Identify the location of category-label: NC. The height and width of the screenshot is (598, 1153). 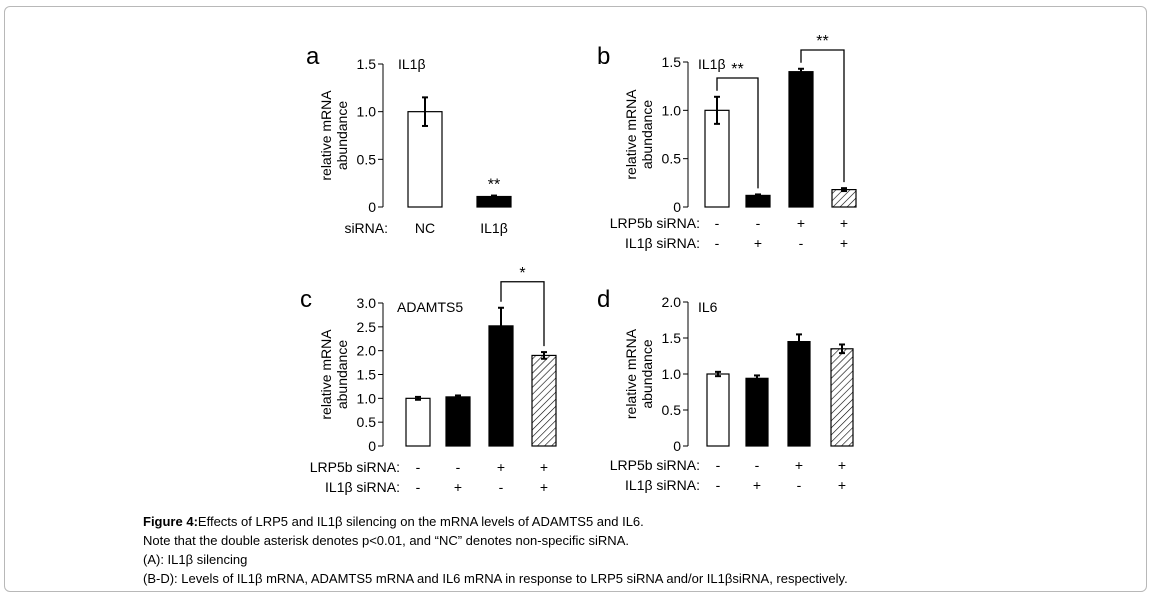
(425, 228).